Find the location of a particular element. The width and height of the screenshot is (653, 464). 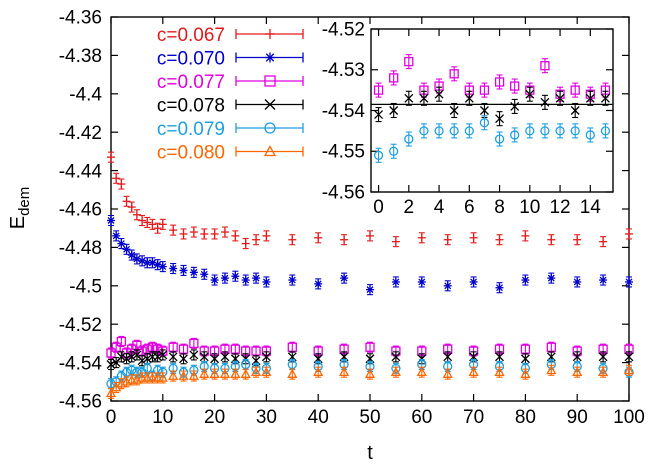

y-tick-label: -4.52 is located at coordinates (343, 29).